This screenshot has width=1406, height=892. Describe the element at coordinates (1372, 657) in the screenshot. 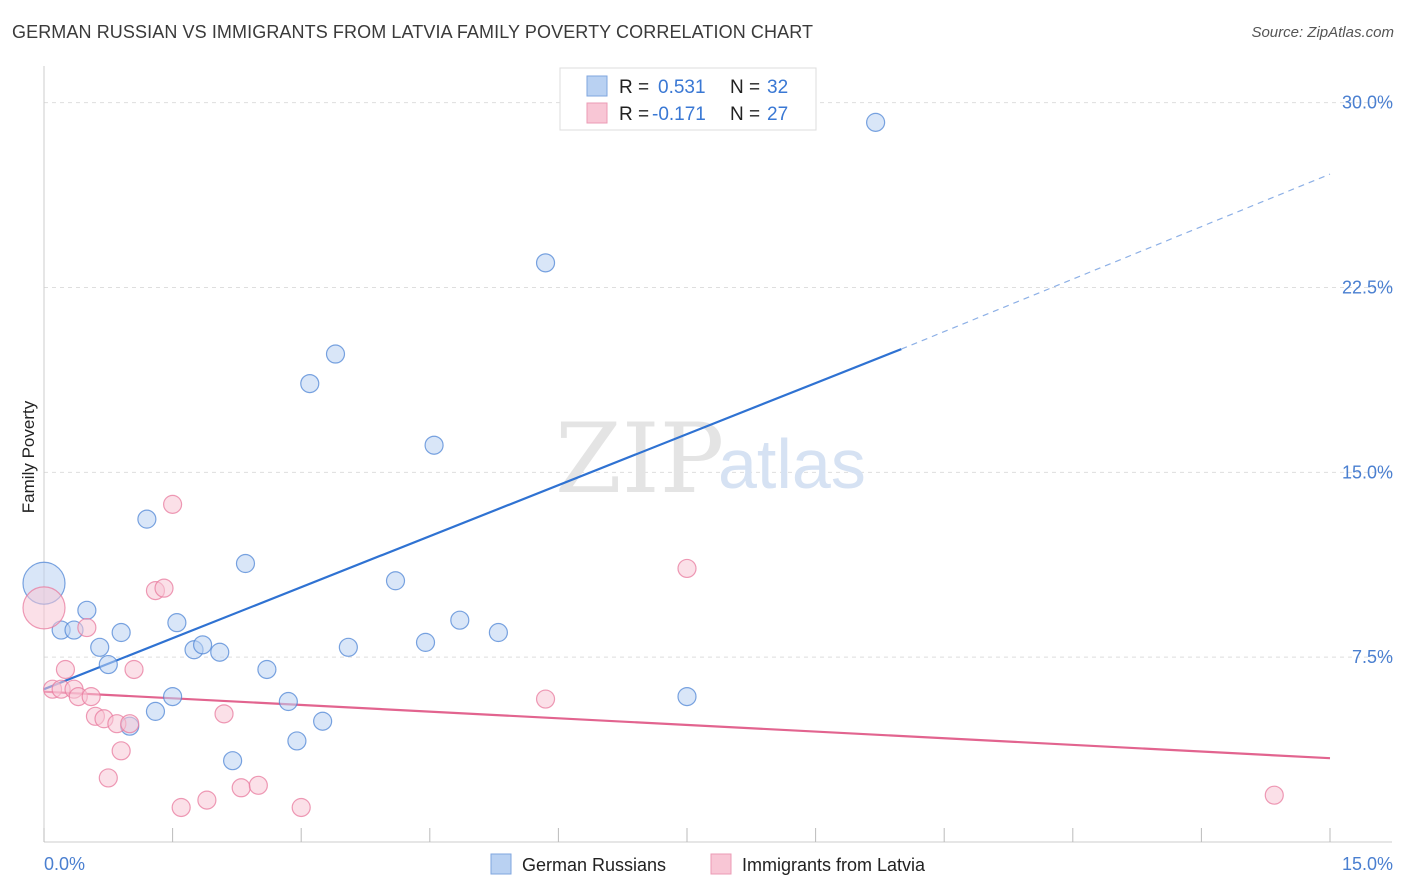

I see `y-tick-label: 7.5%` at that location.